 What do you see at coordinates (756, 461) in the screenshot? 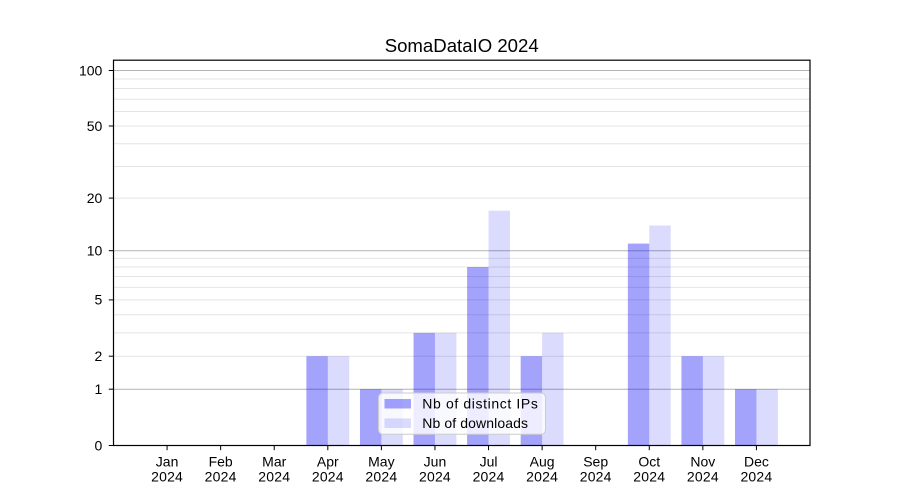
I see `svg-text: Dec` at bounding box center [756, 461].